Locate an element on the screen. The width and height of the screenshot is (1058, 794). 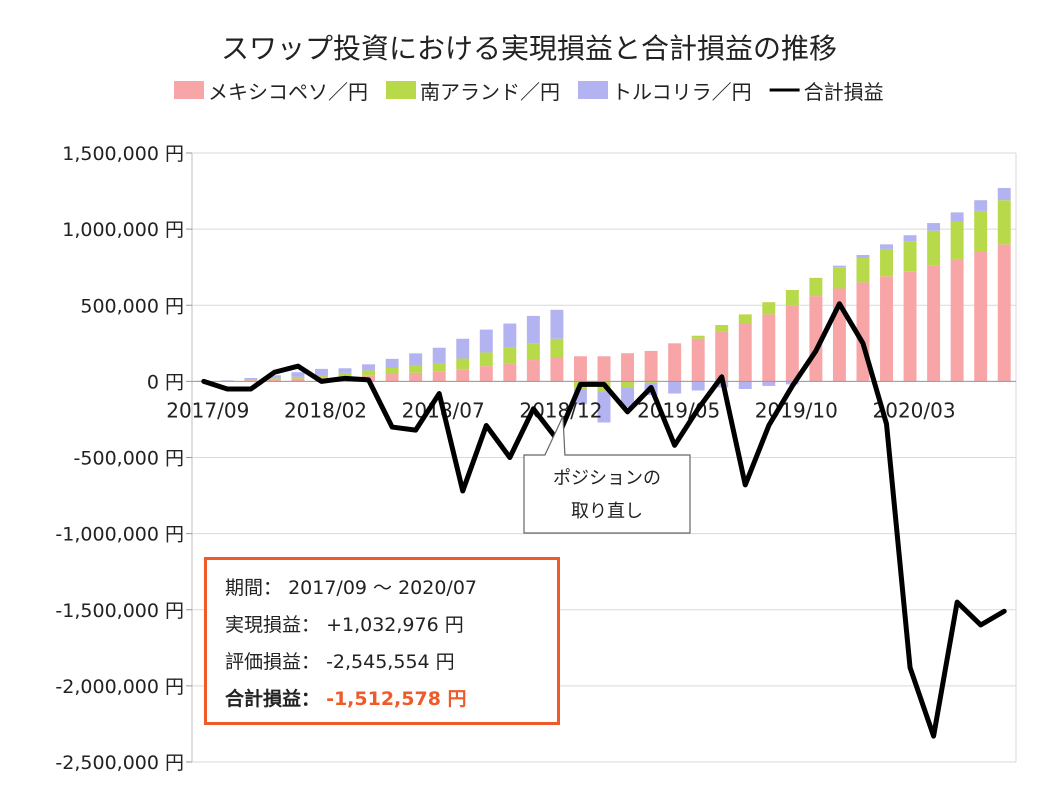
summary-total-row: 合計損益： -1,512,578 円 is located at coordinates (382, 699).